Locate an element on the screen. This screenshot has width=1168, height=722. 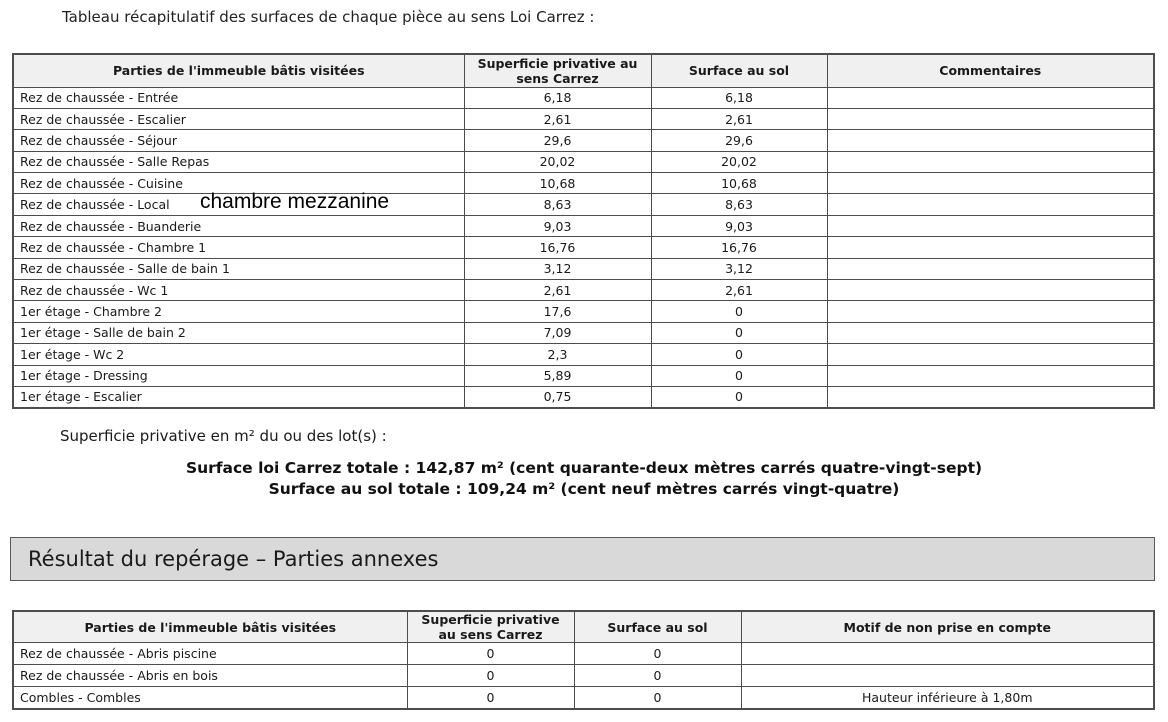
cell-carrez: 5,89 is located at coordinates (557, 375).